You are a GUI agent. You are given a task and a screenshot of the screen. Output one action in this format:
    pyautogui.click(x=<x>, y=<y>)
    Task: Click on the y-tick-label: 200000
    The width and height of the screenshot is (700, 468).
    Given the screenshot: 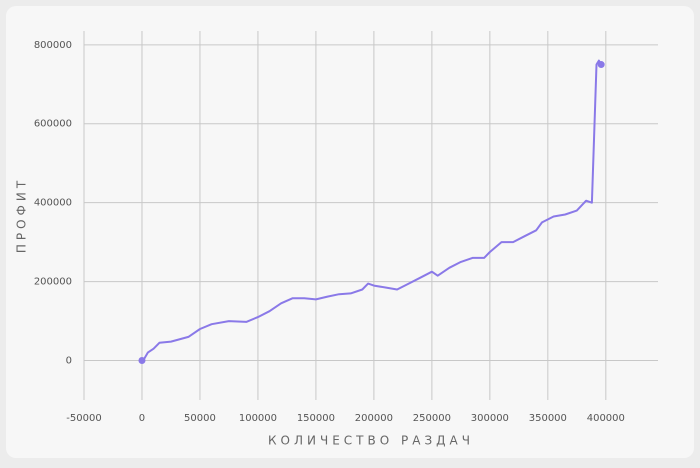 What is the action you would take?
    pyautogui.click(x=53, y=282)
    